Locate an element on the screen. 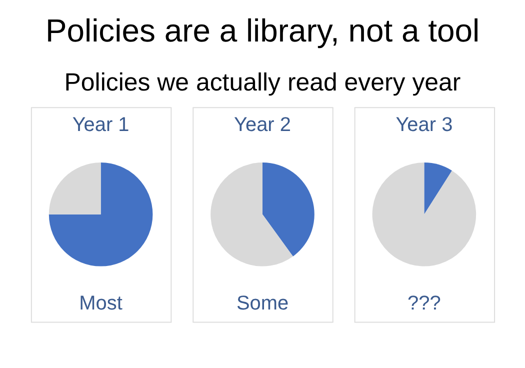 The height and width of the screenshot is (368, 525). text: Year 1 is located at coordinates (101, 125).